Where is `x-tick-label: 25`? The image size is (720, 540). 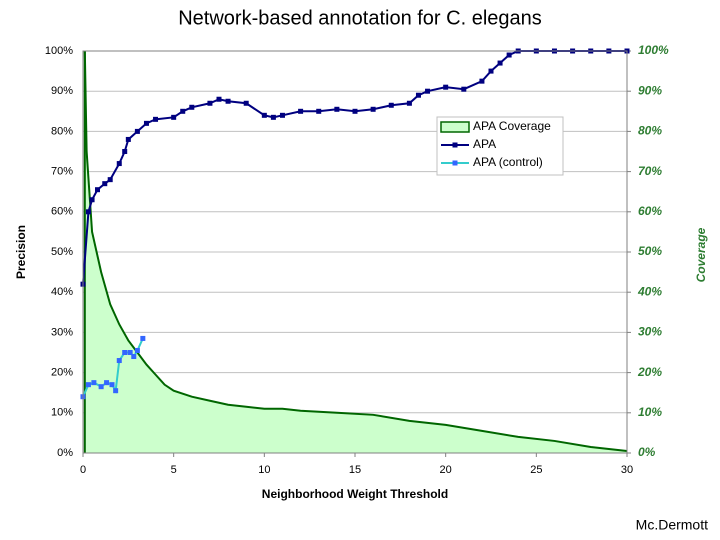 x-tick-label: 25 is located at coordinates (536, 470).